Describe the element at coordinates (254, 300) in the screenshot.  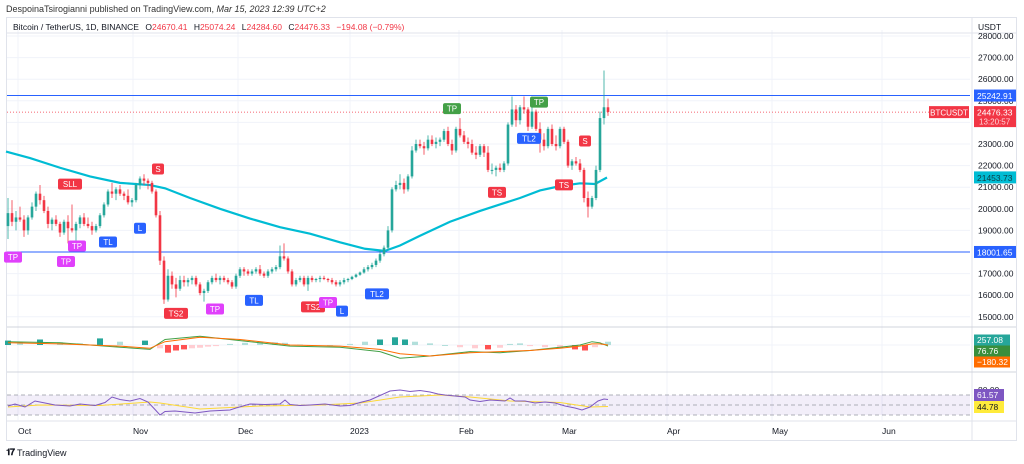
I see `signal-text: TL` at that location.